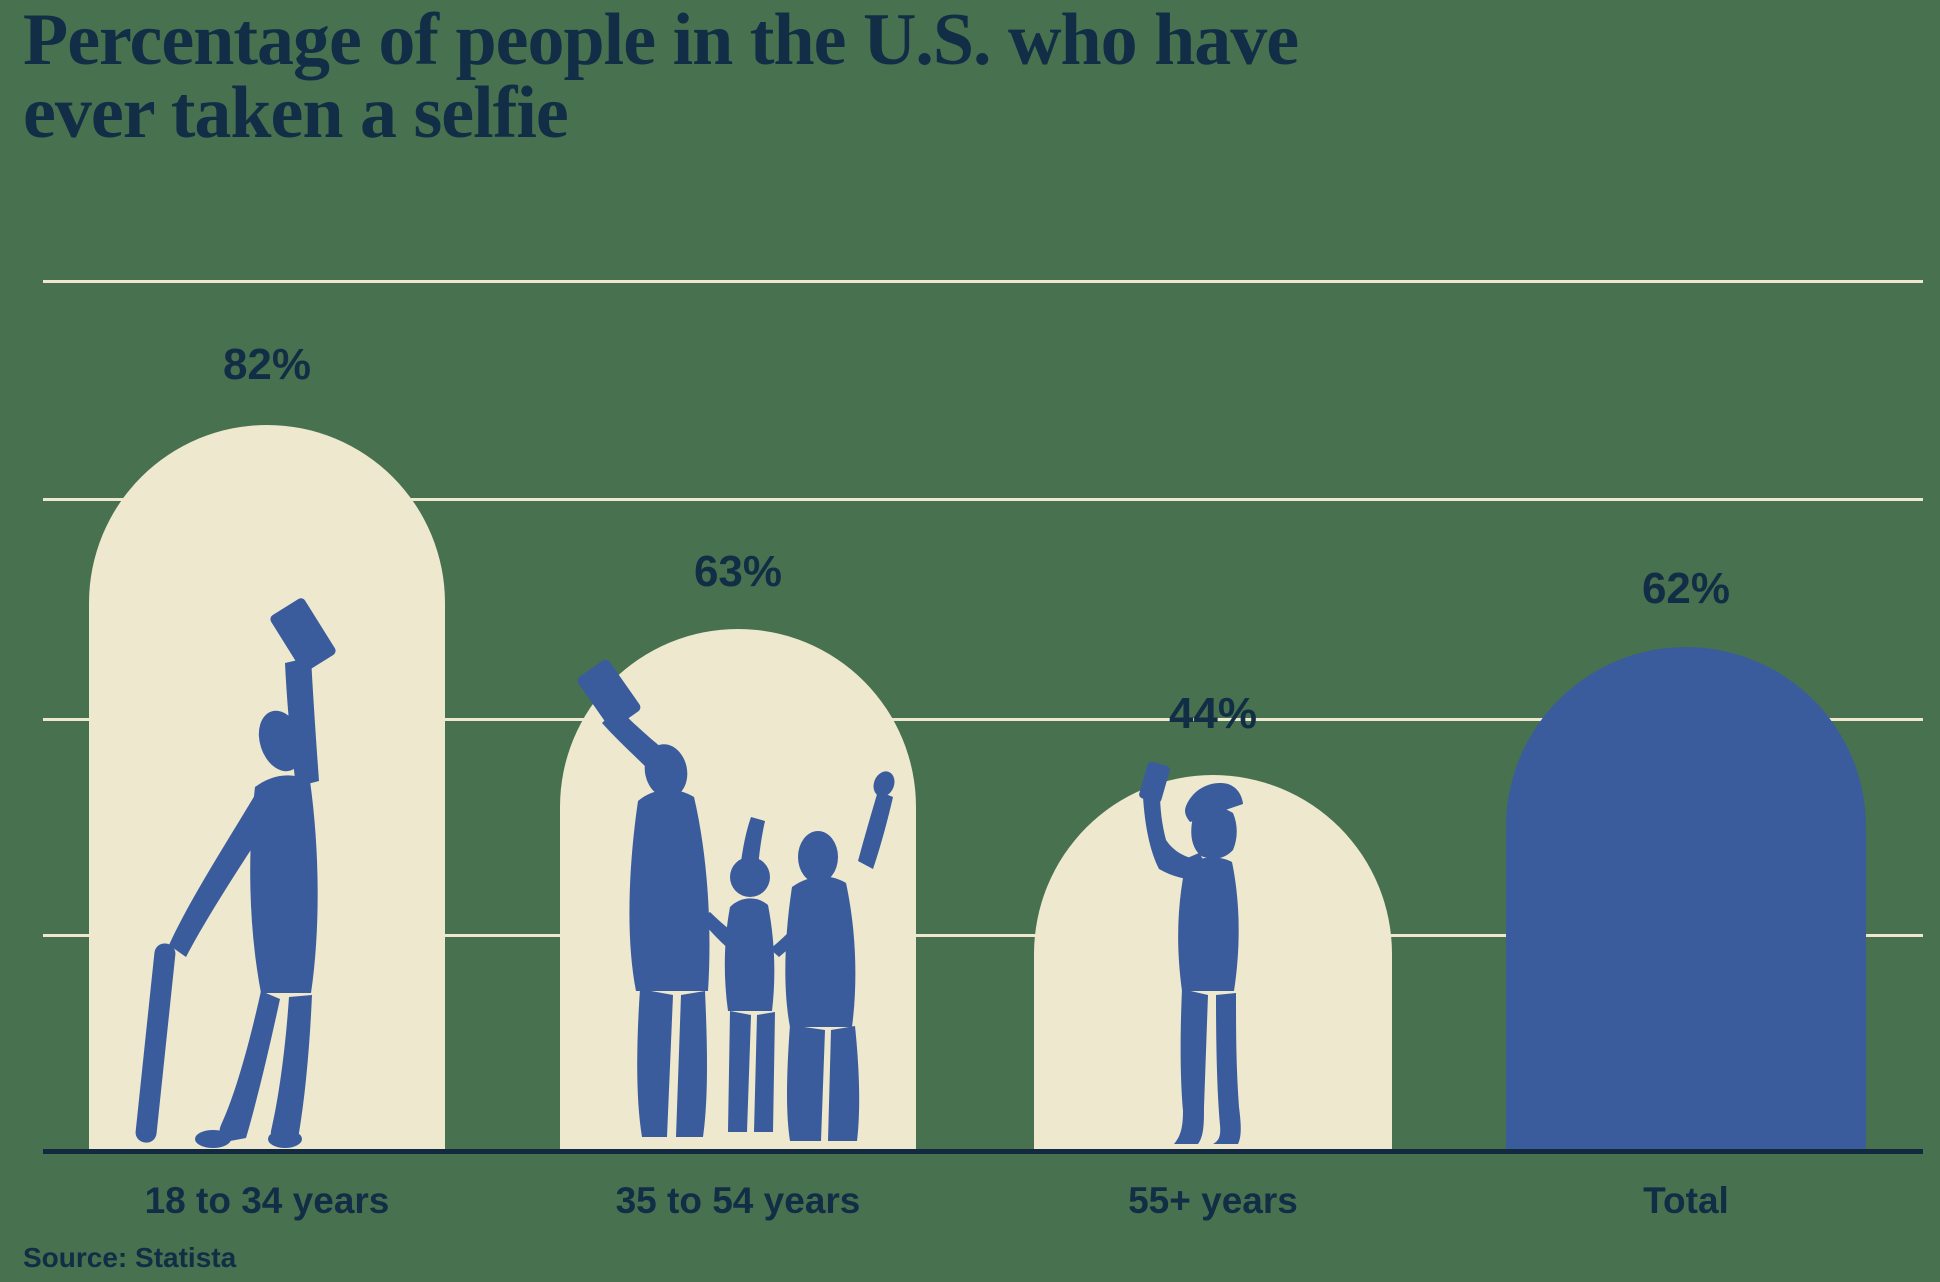 The height and width of the screenshot is (1282, 1940). Describe the element at coordinates (267, 364) in the screenshot. I see `value-label-18-to-34: 82%` at that location.